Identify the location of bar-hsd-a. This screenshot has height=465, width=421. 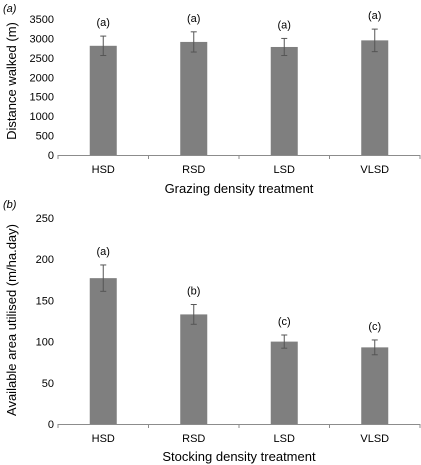
(103, 100).